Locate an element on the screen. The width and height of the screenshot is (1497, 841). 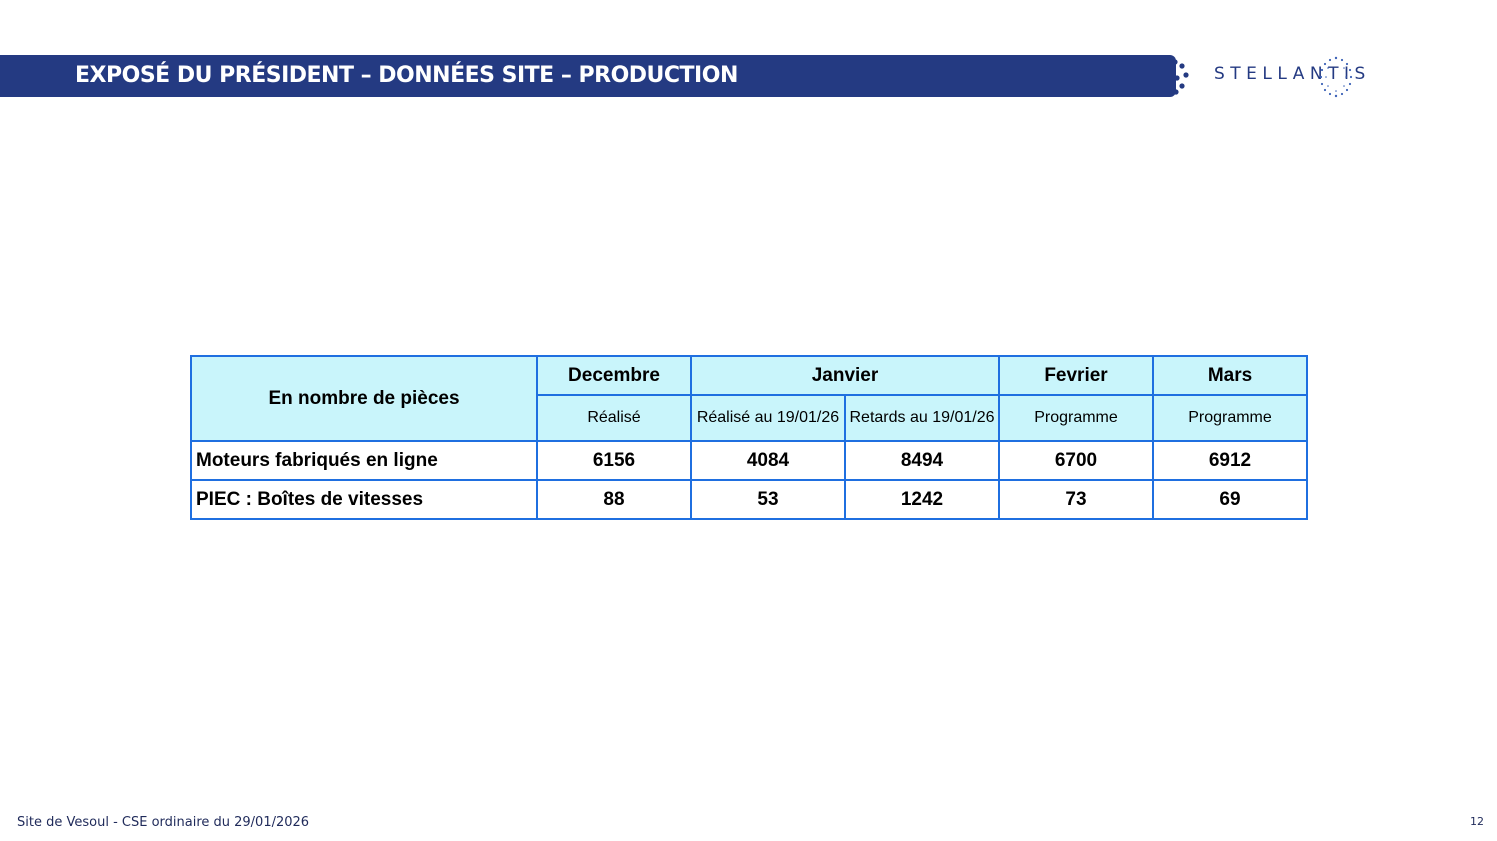
dots-decoration-icon is located at coordinates (1179, 77).